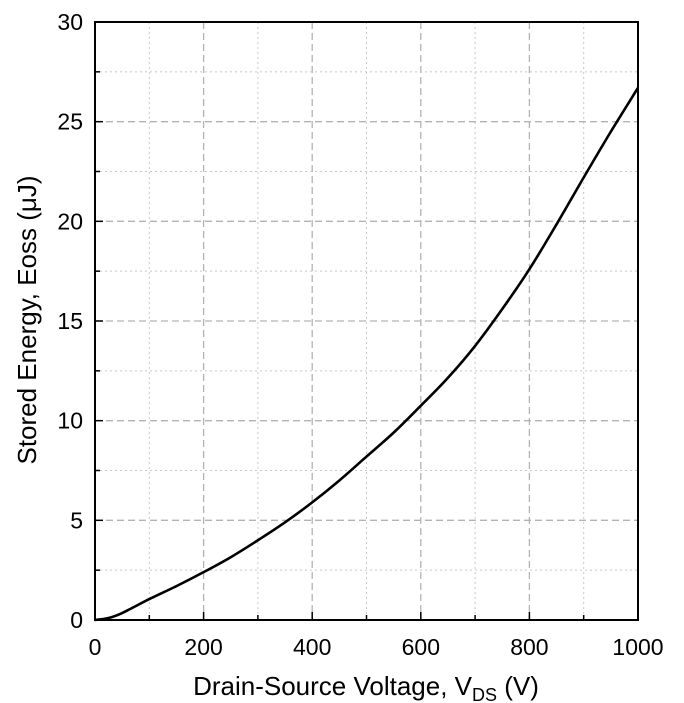  Describe the element at coordinates (312, 647) in the screenshot. I see `x-tick-label: 400` at that location.